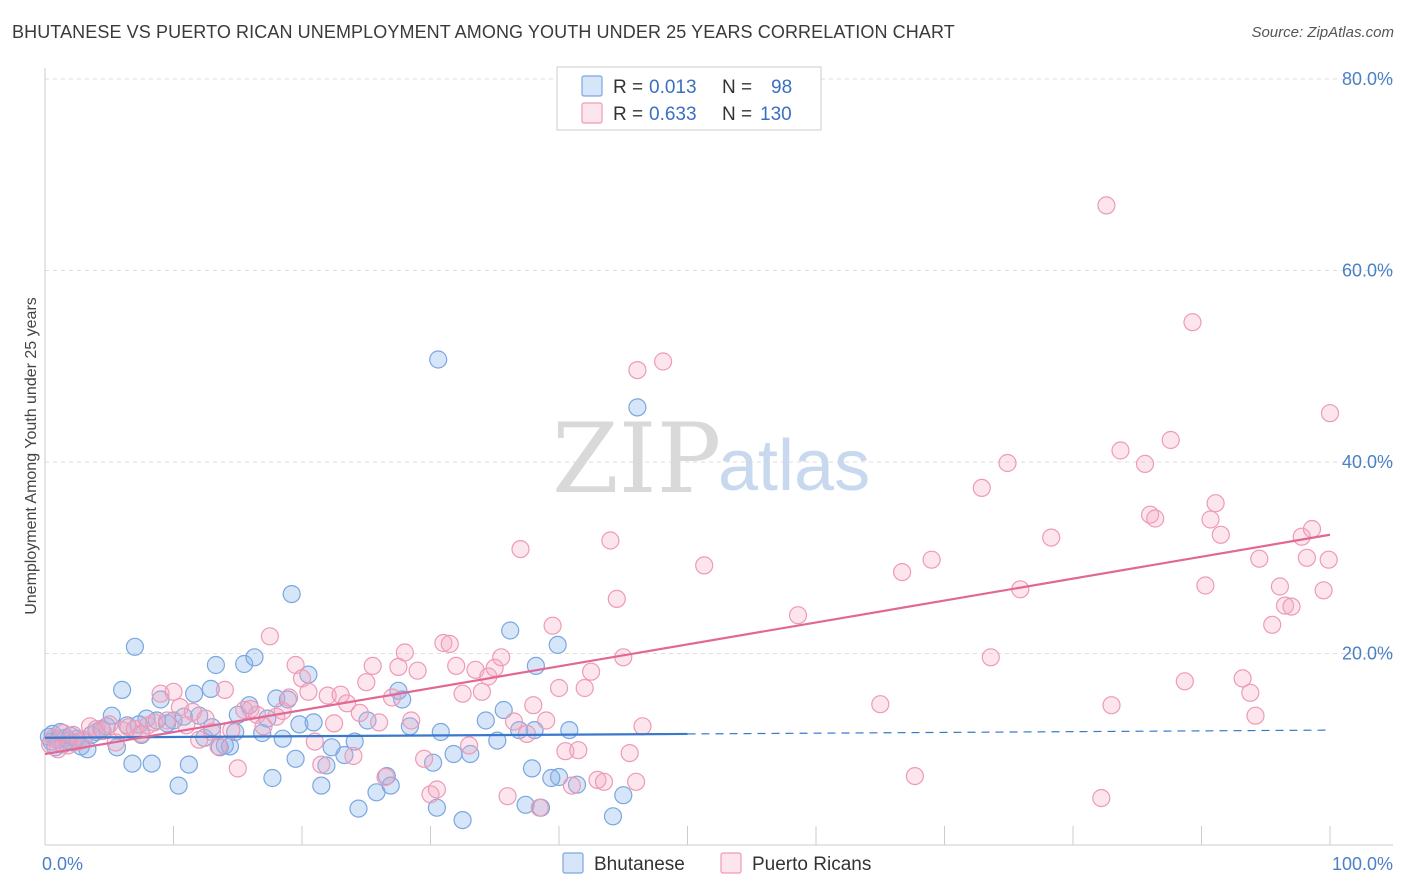 The image size is (1406, 892). I want to click on watermark-atlas: atlas, so click(794, 466).